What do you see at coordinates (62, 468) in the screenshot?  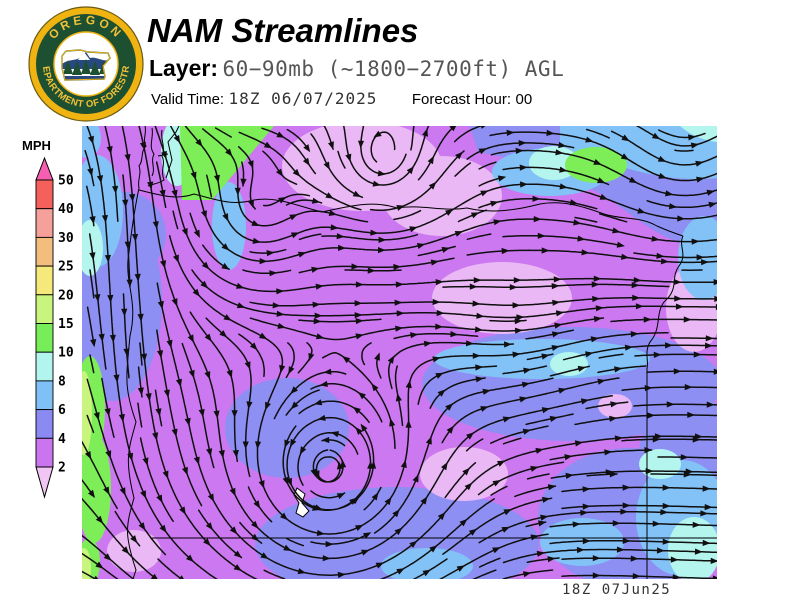 I see `svg-text: 2` at bounding box center [62, 468].